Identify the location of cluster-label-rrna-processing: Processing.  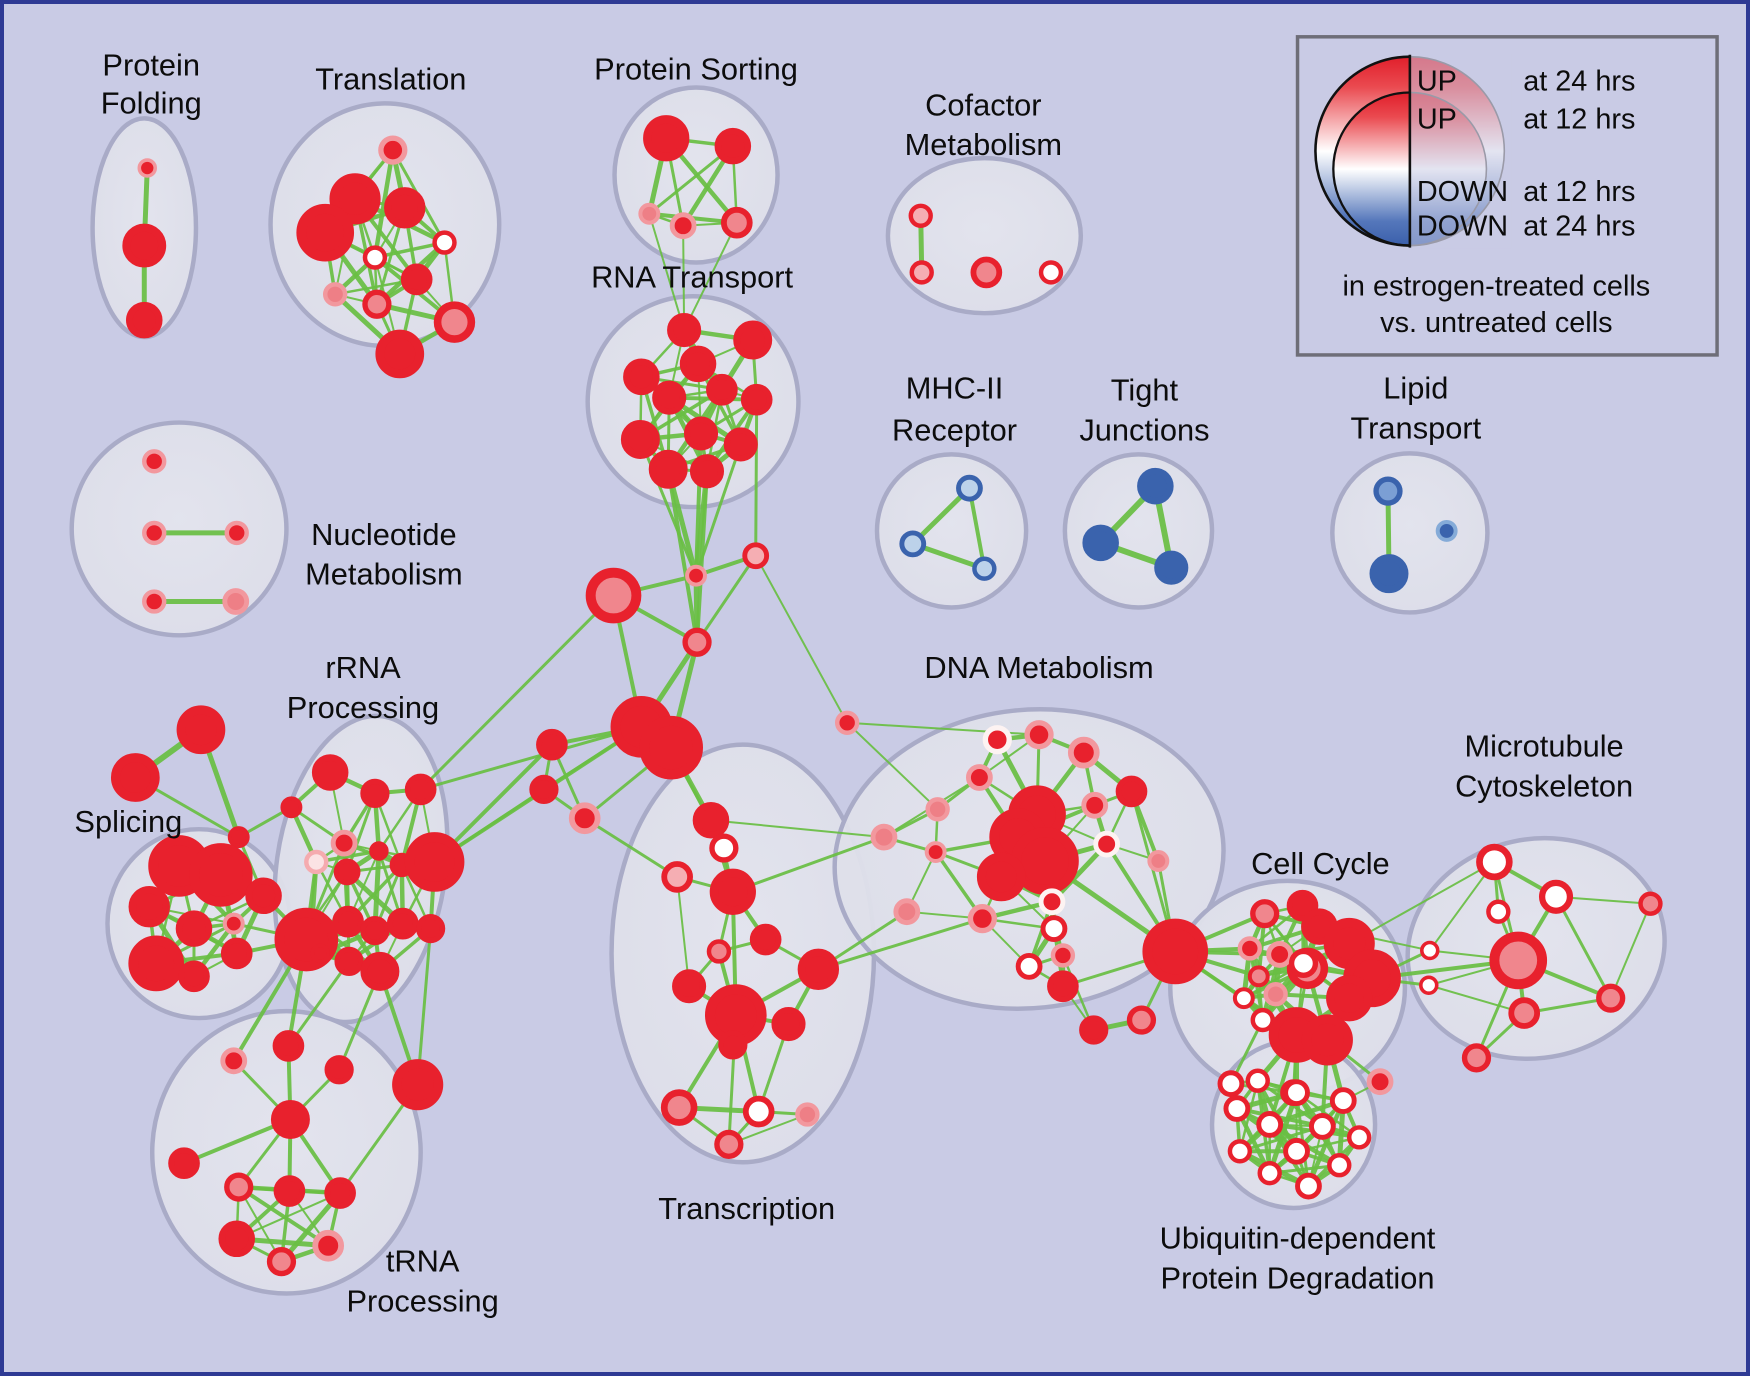
(363, 707).